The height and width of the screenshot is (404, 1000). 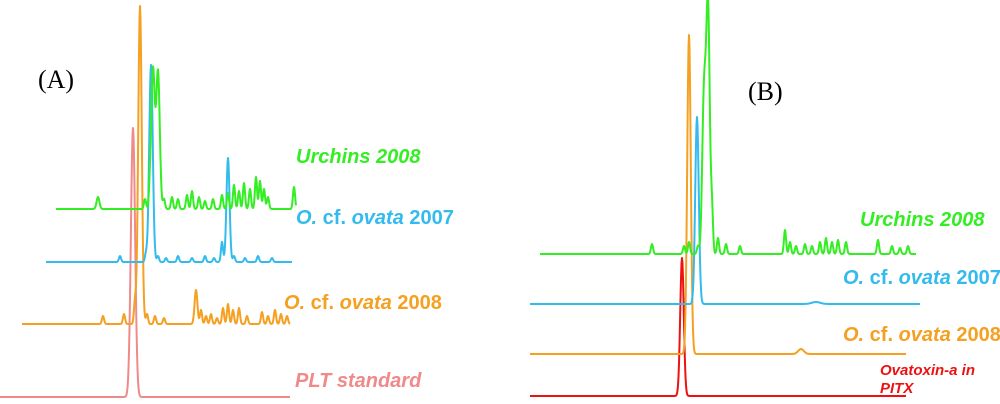 What do you see at coordinates (56, 79) in the screenshot?
I see `panel-a-label: (A)` at bounding box center [56, 79].